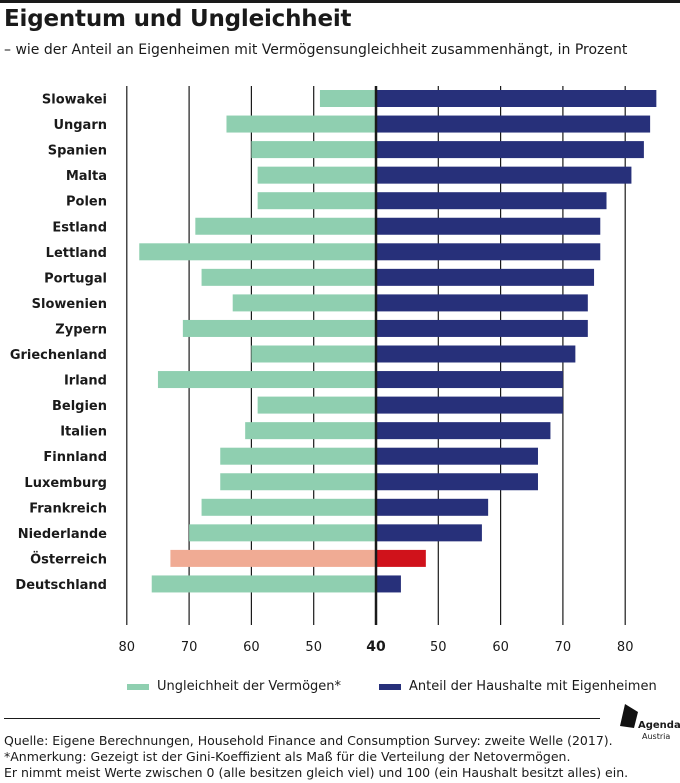  What do you see at coordinates (79, 406) in the screenshot?
I see `category-label: Belgien` at bounding box center [79, 406].